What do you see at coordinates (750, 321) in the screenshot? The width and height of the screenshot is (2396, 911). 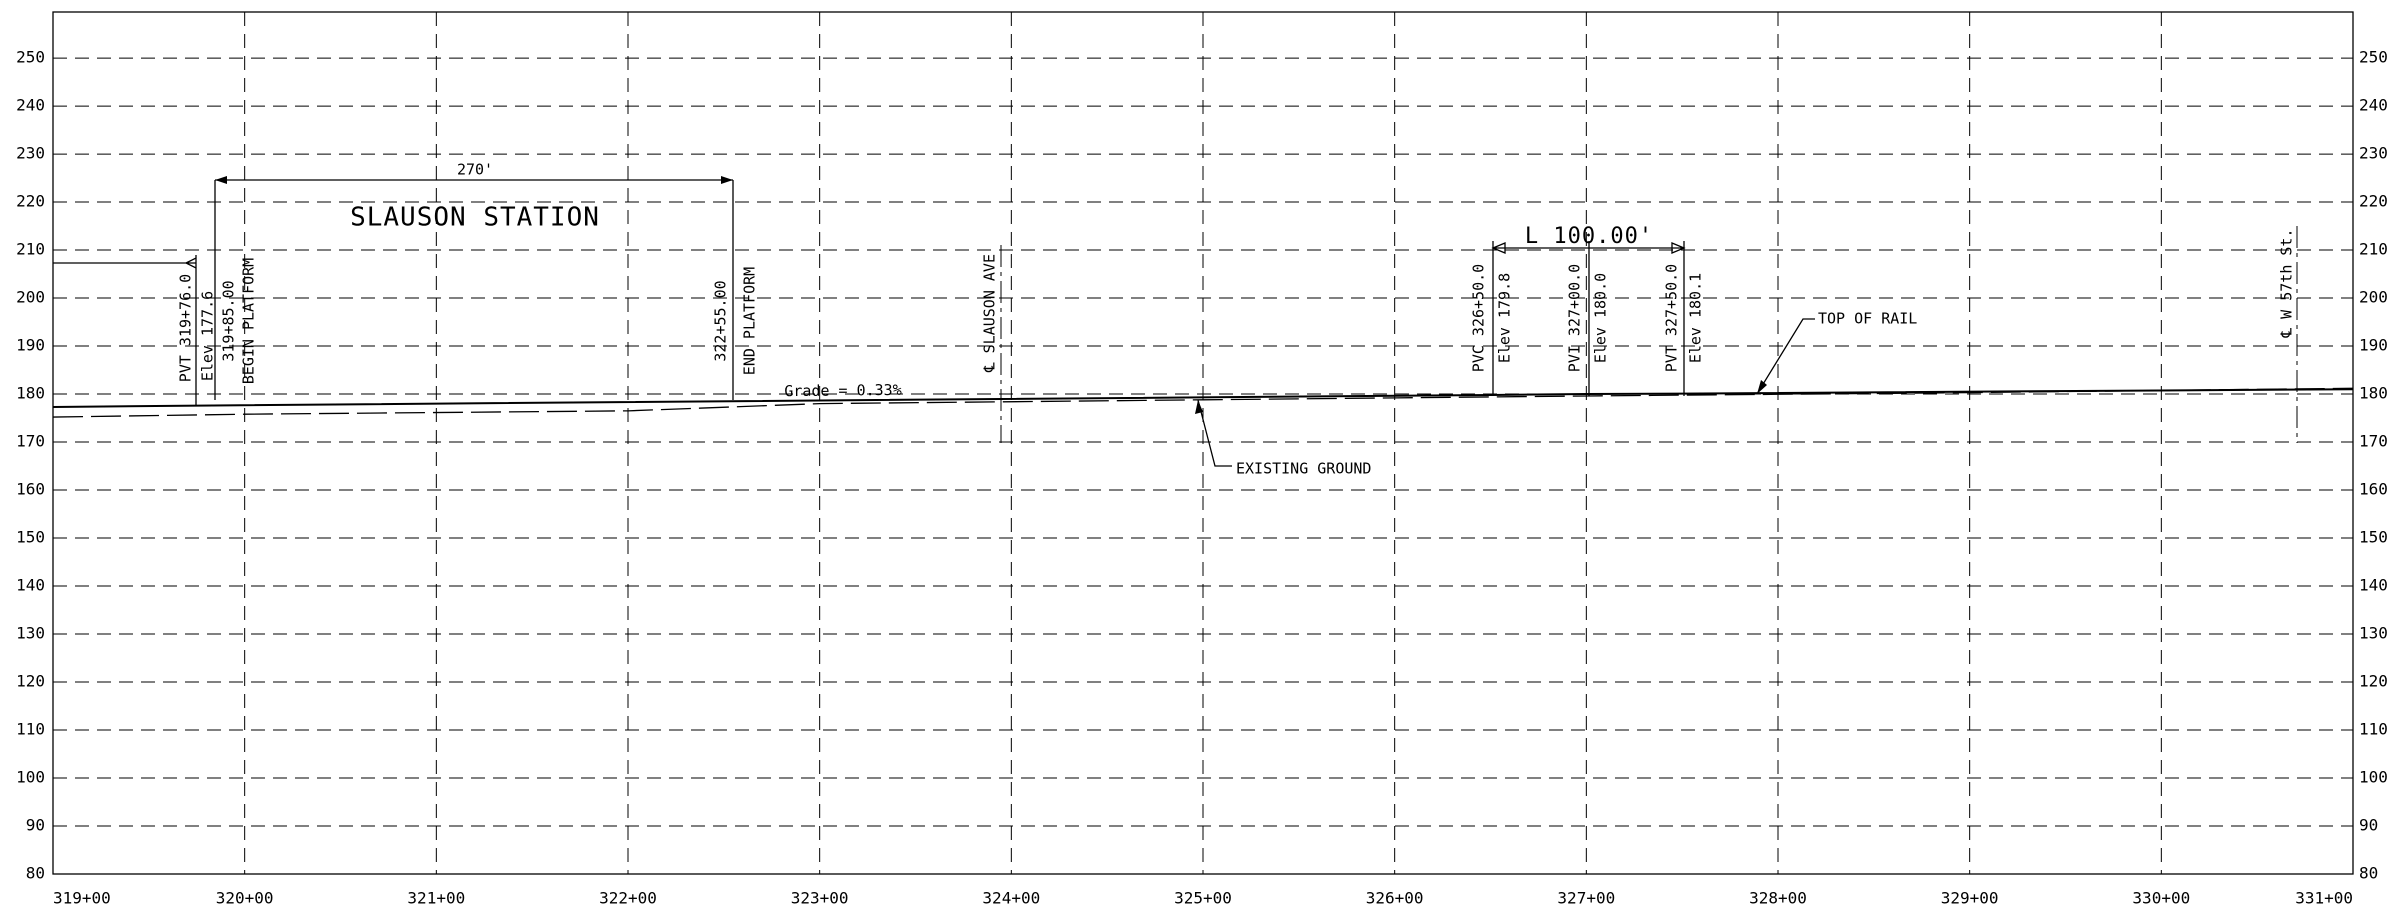 I see `annotation: END PLATFORM` at bounding box center [750, 321].